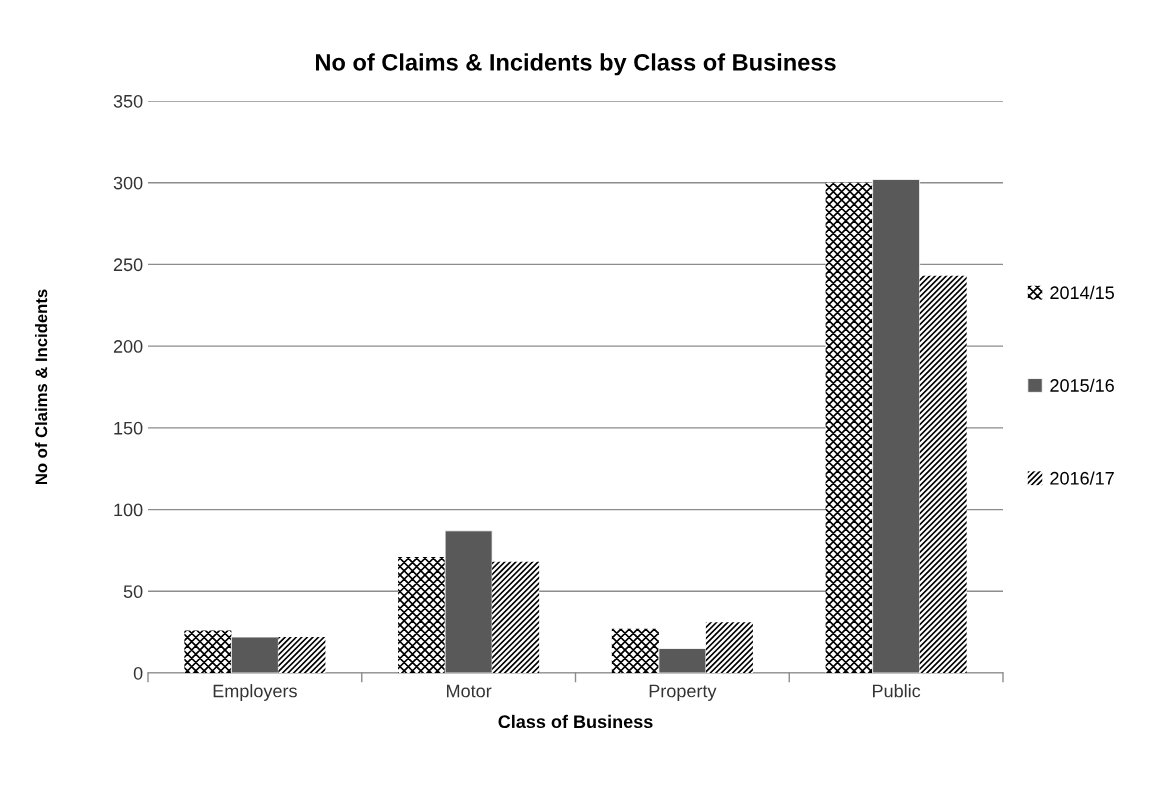 Image resolution: width=1170 pixels, height=785 pixels. What do you see at coordinates (576, 64) in the screenshot?
I see `chart-title: No of Claims & Incidents by Class of Business` at bounding box center [576, 64].